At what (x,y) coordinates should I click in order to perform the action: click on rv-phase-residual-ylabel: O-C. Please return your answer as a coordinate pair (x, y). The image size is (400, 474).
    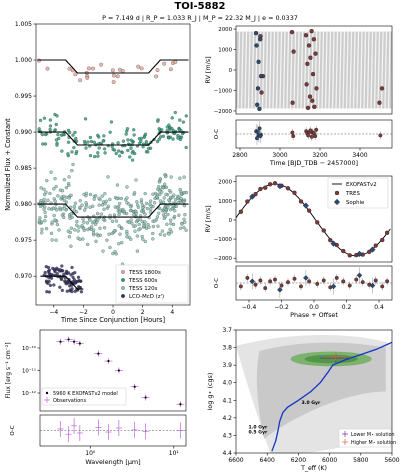
    Looking at the image, I should click on (217, 283).